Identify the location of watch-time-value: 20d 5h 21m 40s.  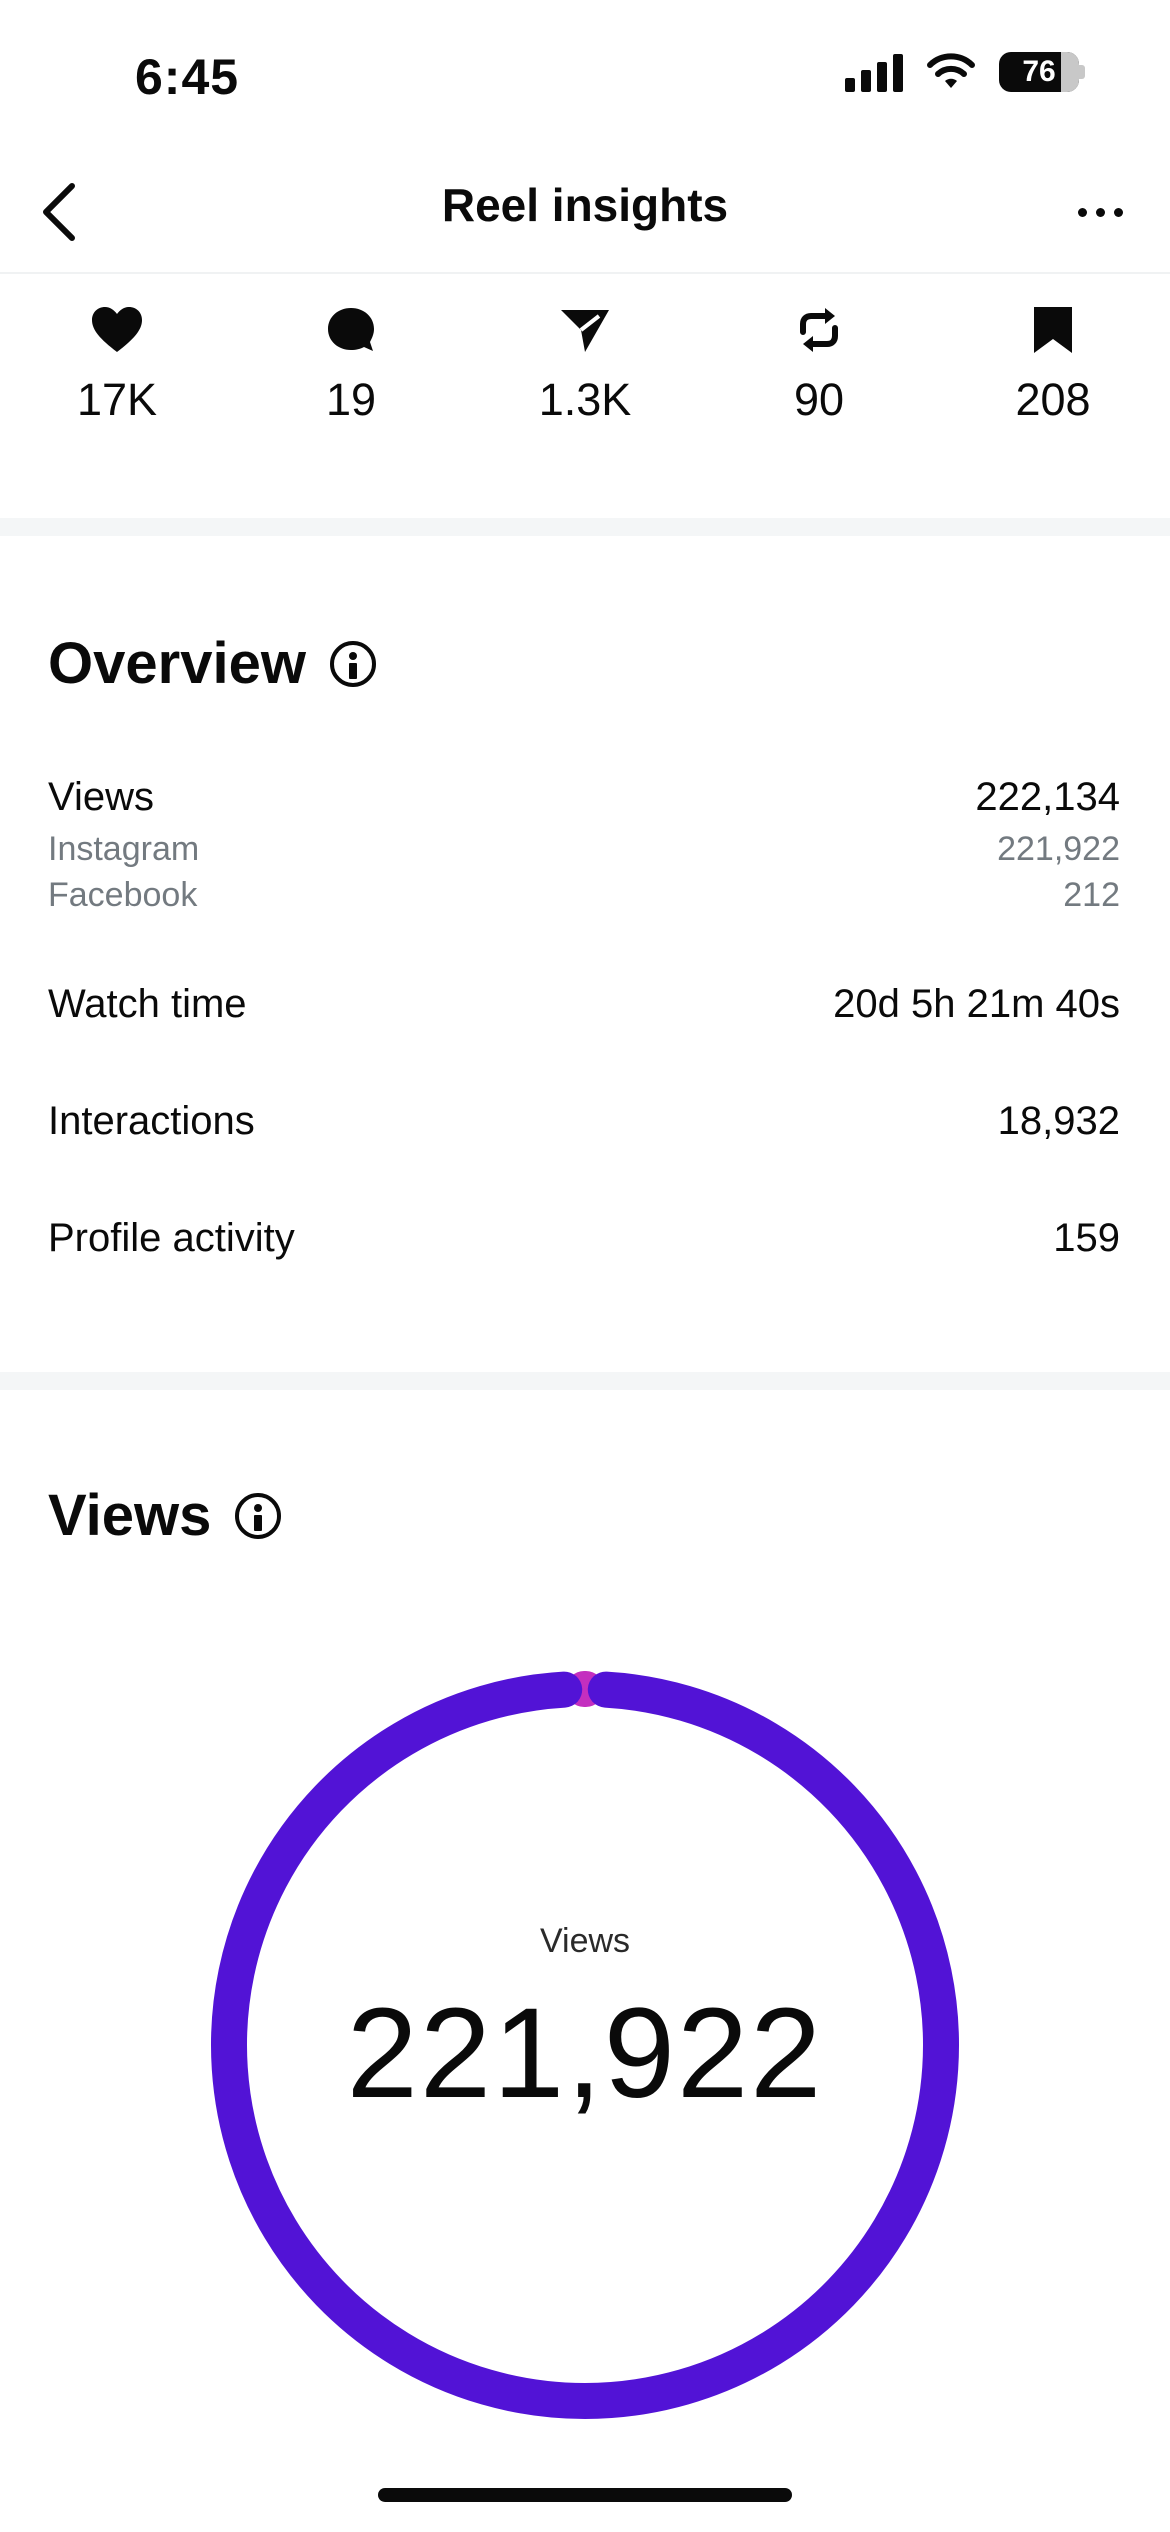
(976, 1004).